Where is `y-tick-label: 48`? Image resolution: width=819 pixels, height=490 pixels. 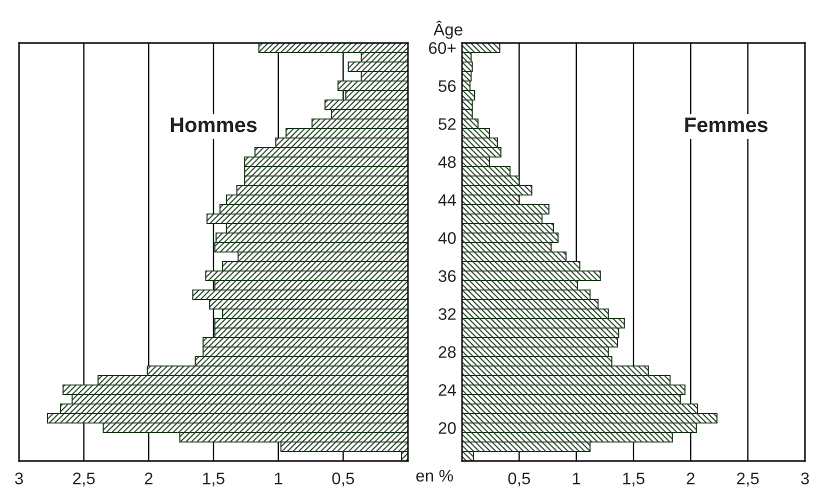
y-tick-label: 48 is located at coordinates (447, 162).